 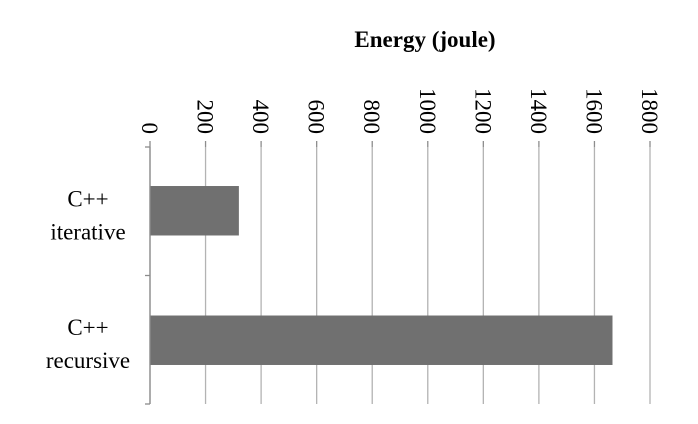 What do you see at coordinates (399, 111) in the screenshot?
I see `x-tick-labels: 0 200 400 600 800 1000 1200 1400 1600 1800` at bounding box center [399, 111].